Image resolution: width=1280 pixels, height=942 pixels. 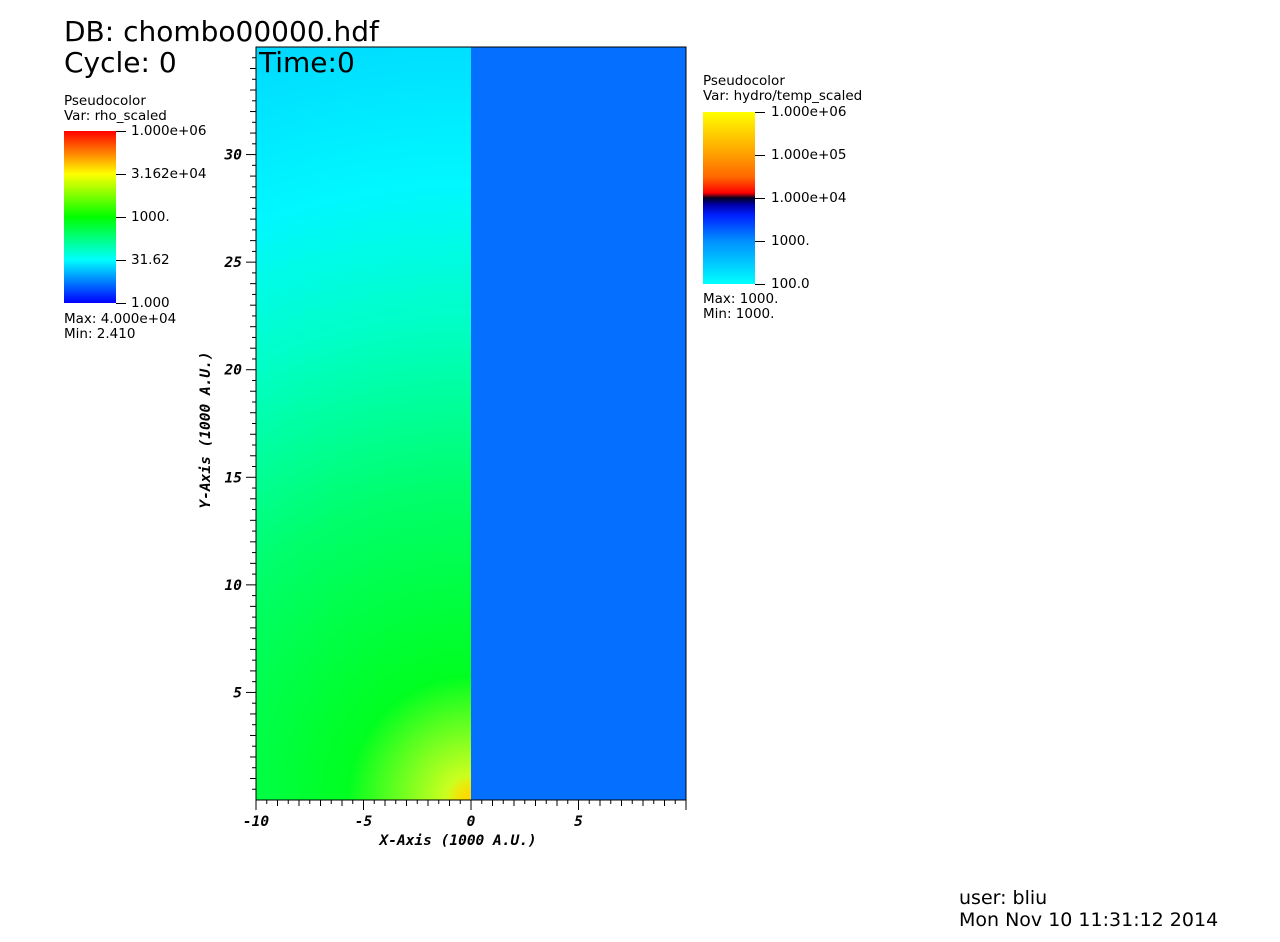 What do you see at coordinates (1003, 898) in the screenshot?
I see `user-label: user: bliu` at bounding box center [1003, 898].